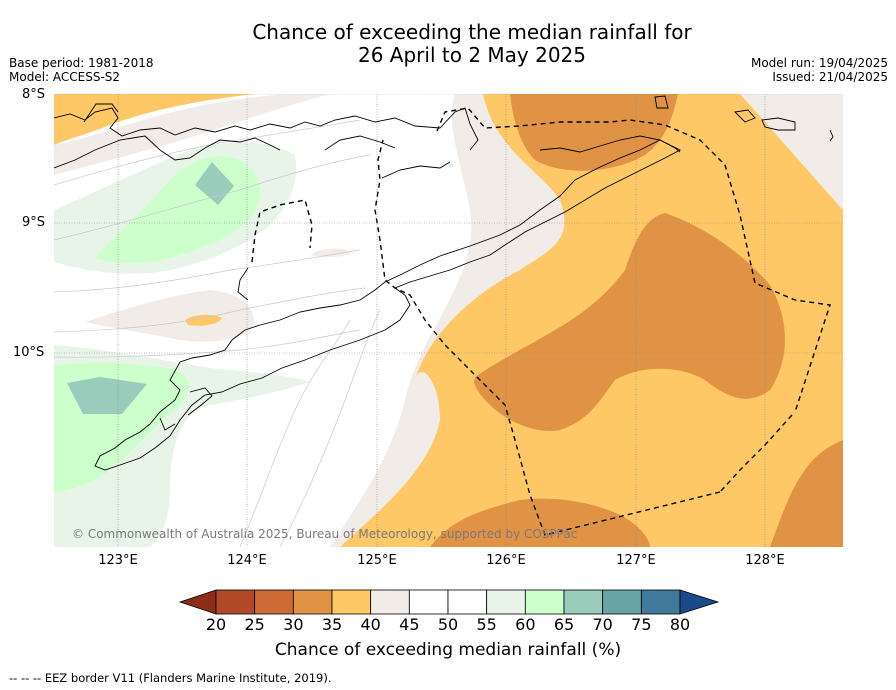 The width and height of the screenshot is (896, 690). What do you see at coordinates (216, 624) in the screenshot?
I see `colorbar-tick-20: 20` at bounding box center [216, 624].